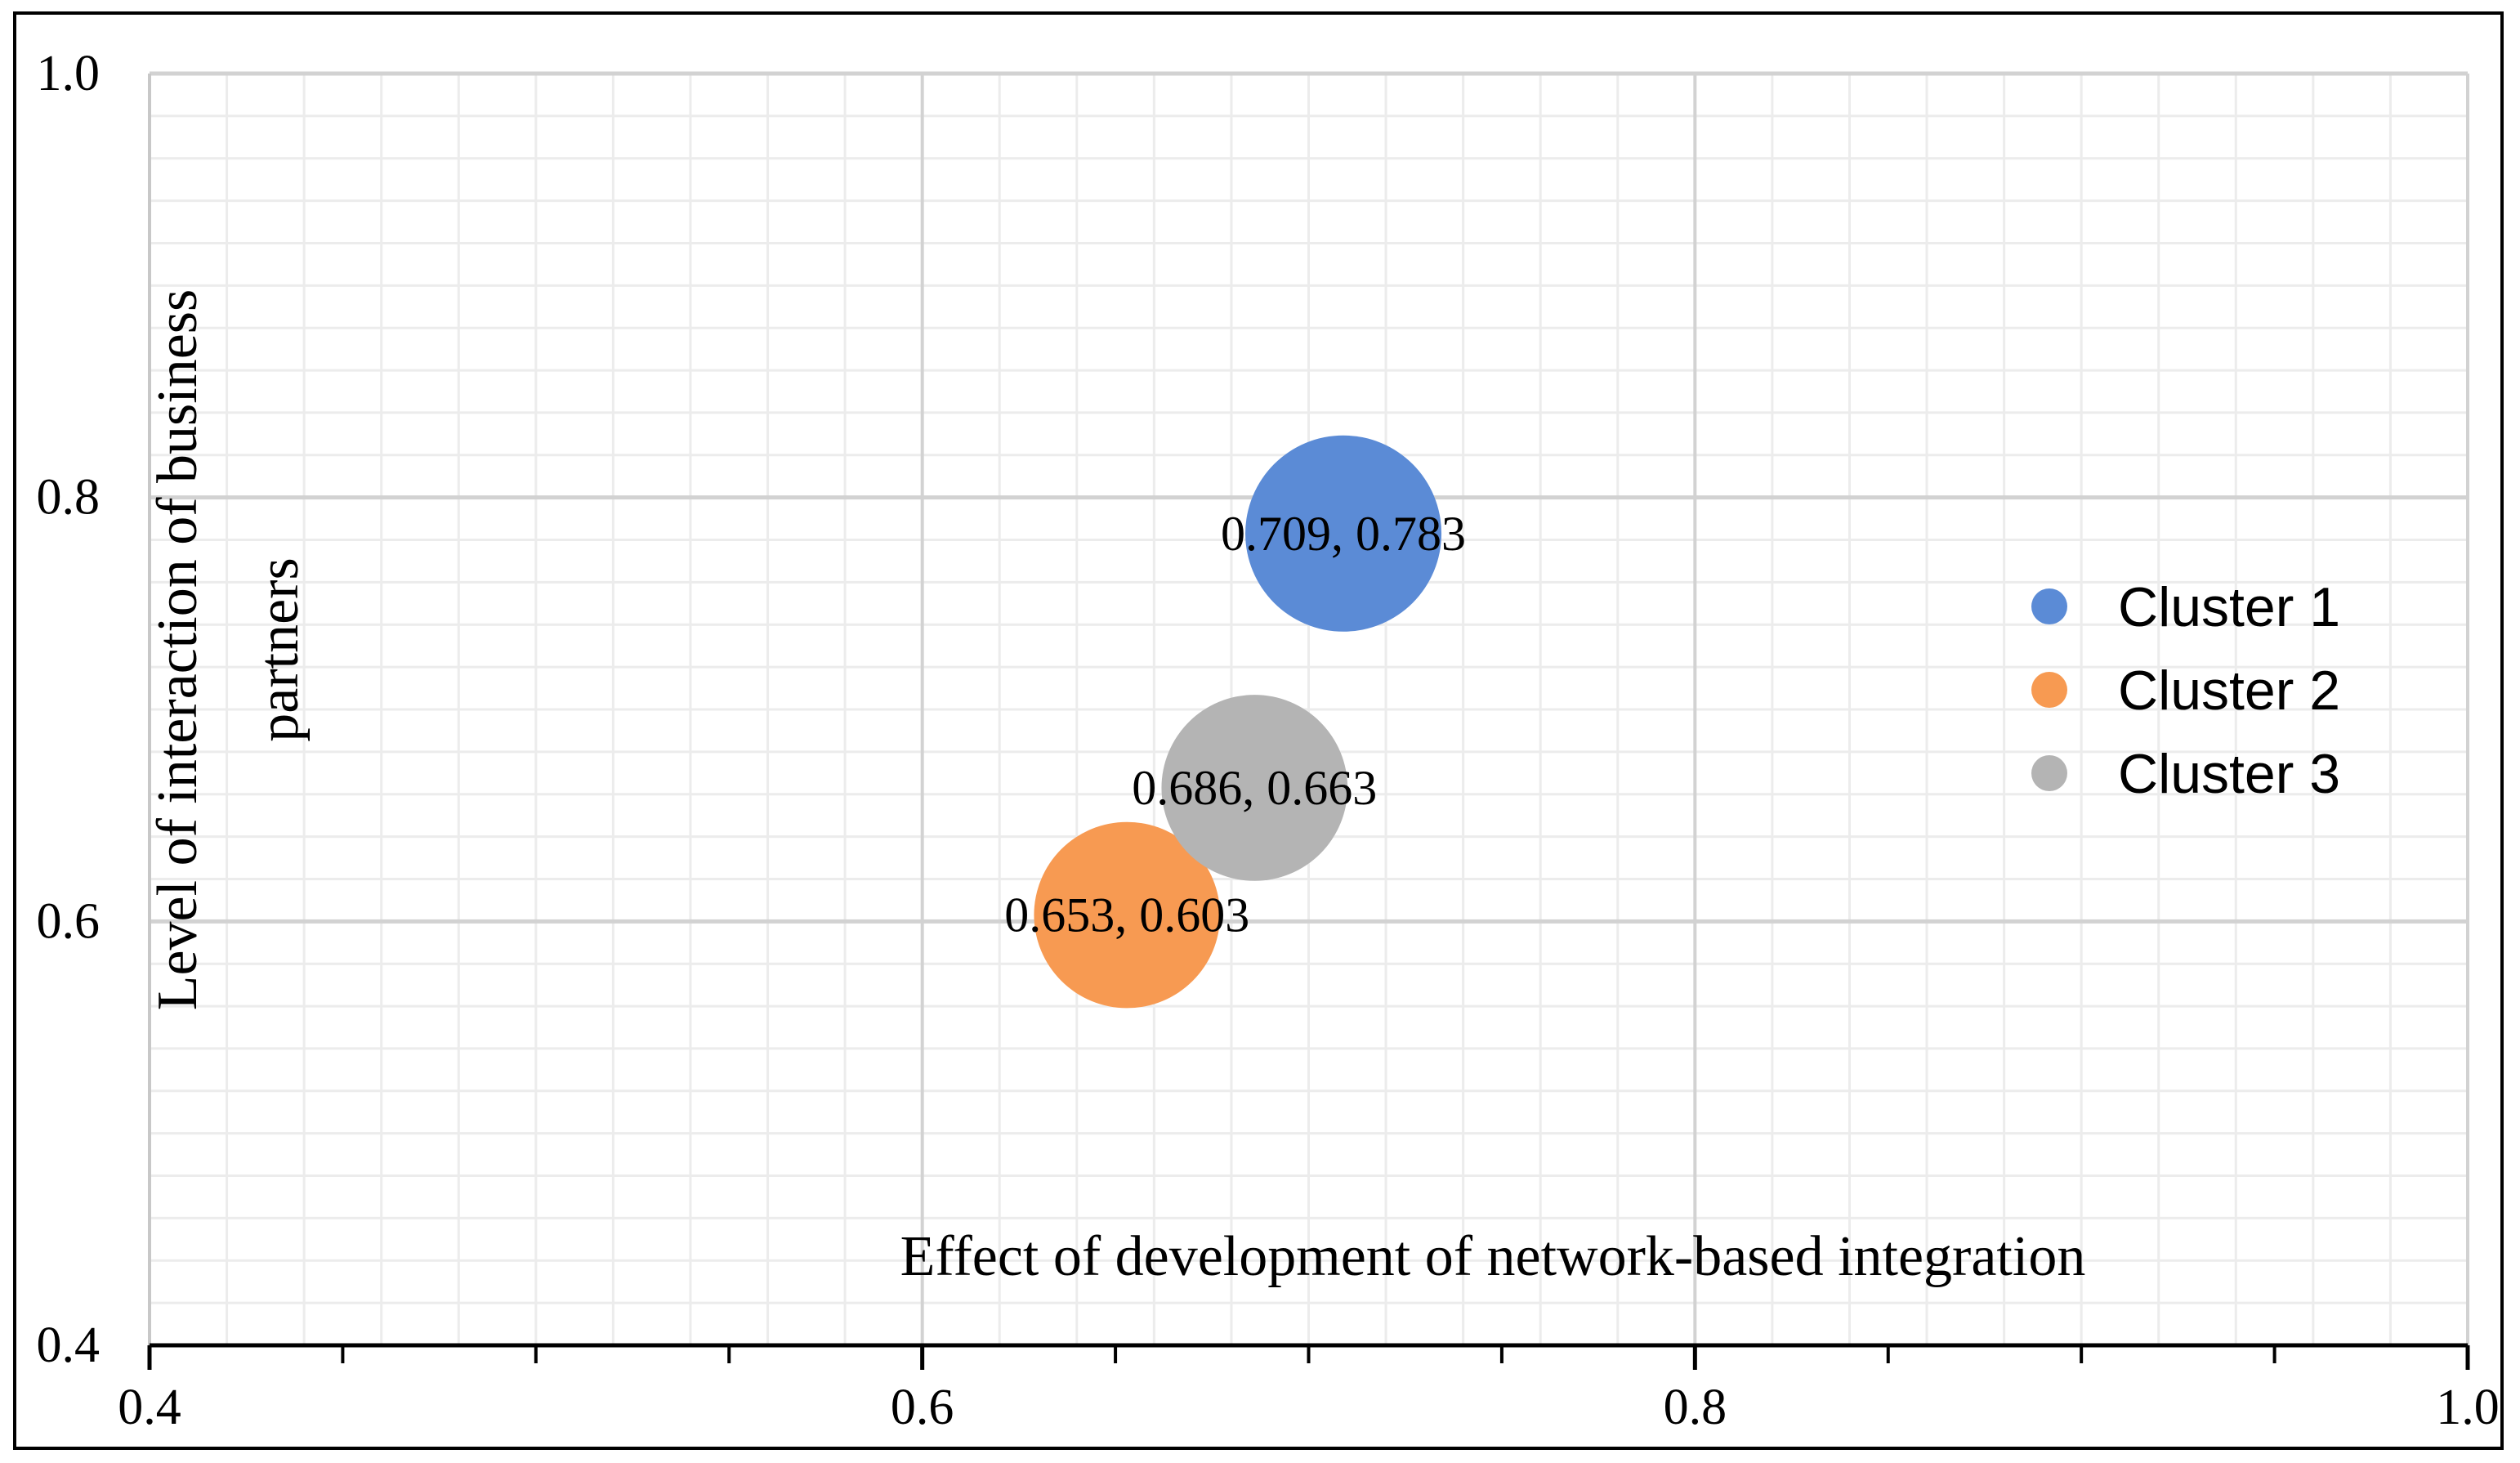  What do you see at coordinates (2229, 691) in the screenshot?
I see `legend-label-cluster-2: Cluster 2` at bounding box center [2229, 691].